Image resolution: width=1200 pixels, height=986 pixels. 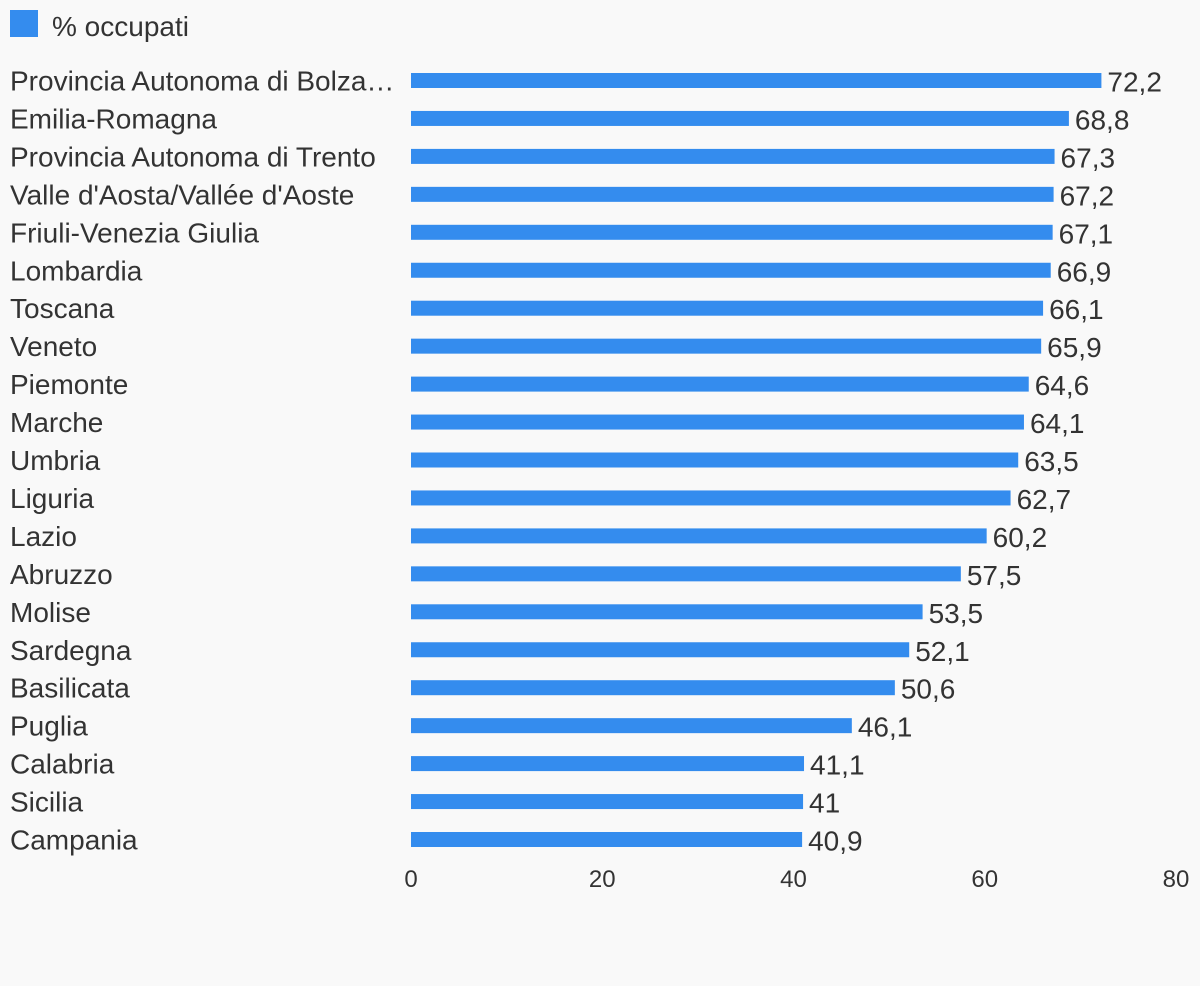 I want to click on category-label: Lombardia, so click(x=76, y=270).